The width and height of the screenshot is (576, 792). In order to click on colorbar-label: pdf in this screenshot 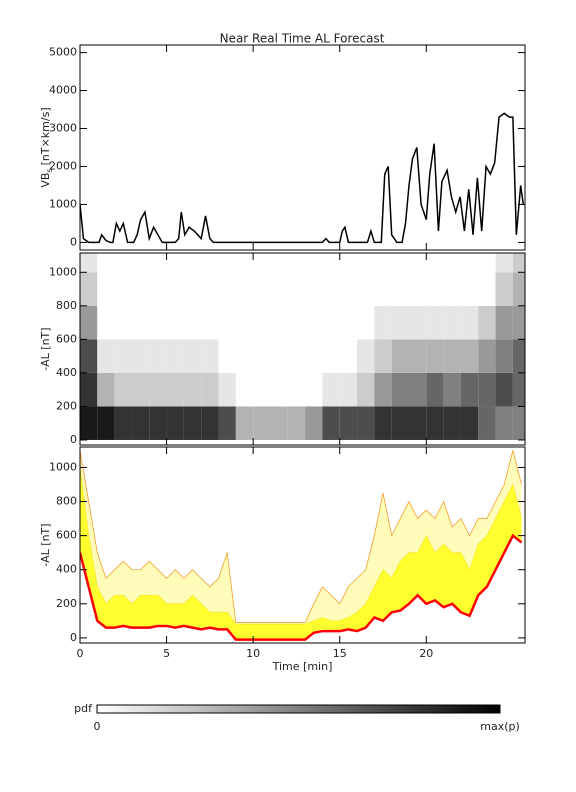, I will do `click(83, 708)`.